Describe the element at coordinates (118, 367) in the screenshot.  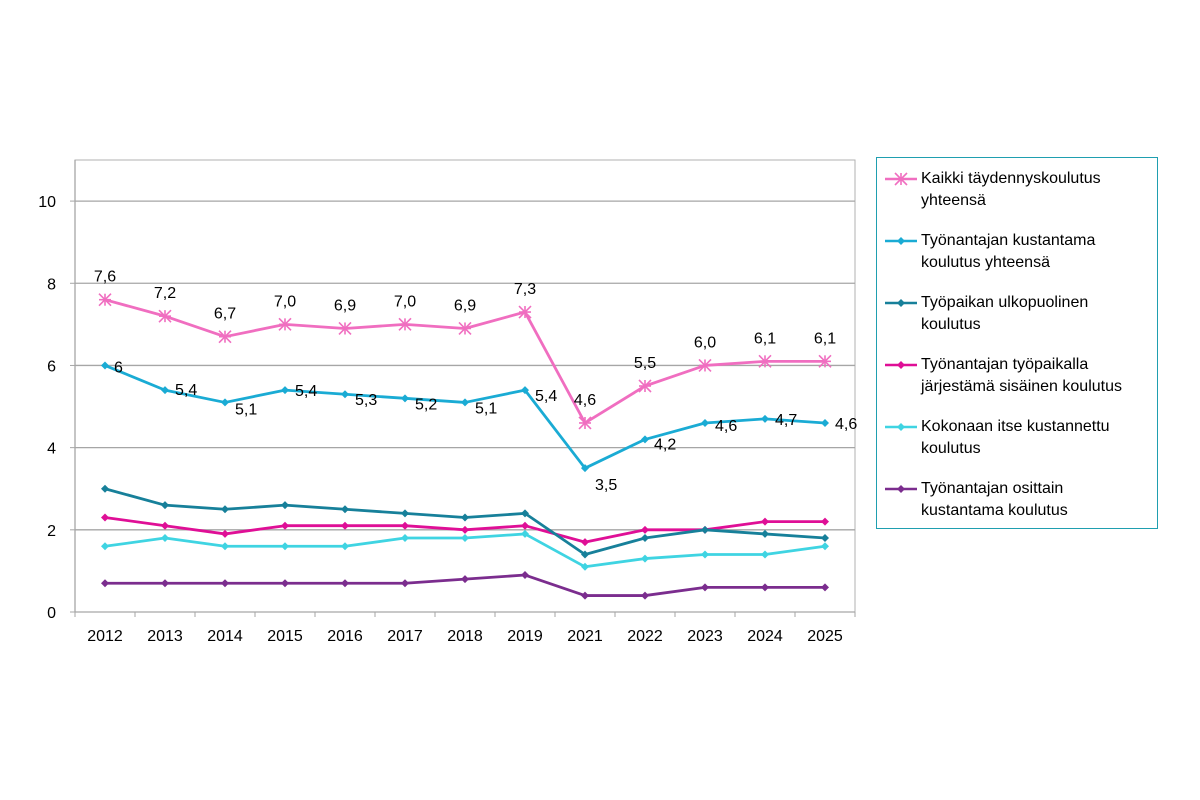
I see `data-label: 6` at that location.